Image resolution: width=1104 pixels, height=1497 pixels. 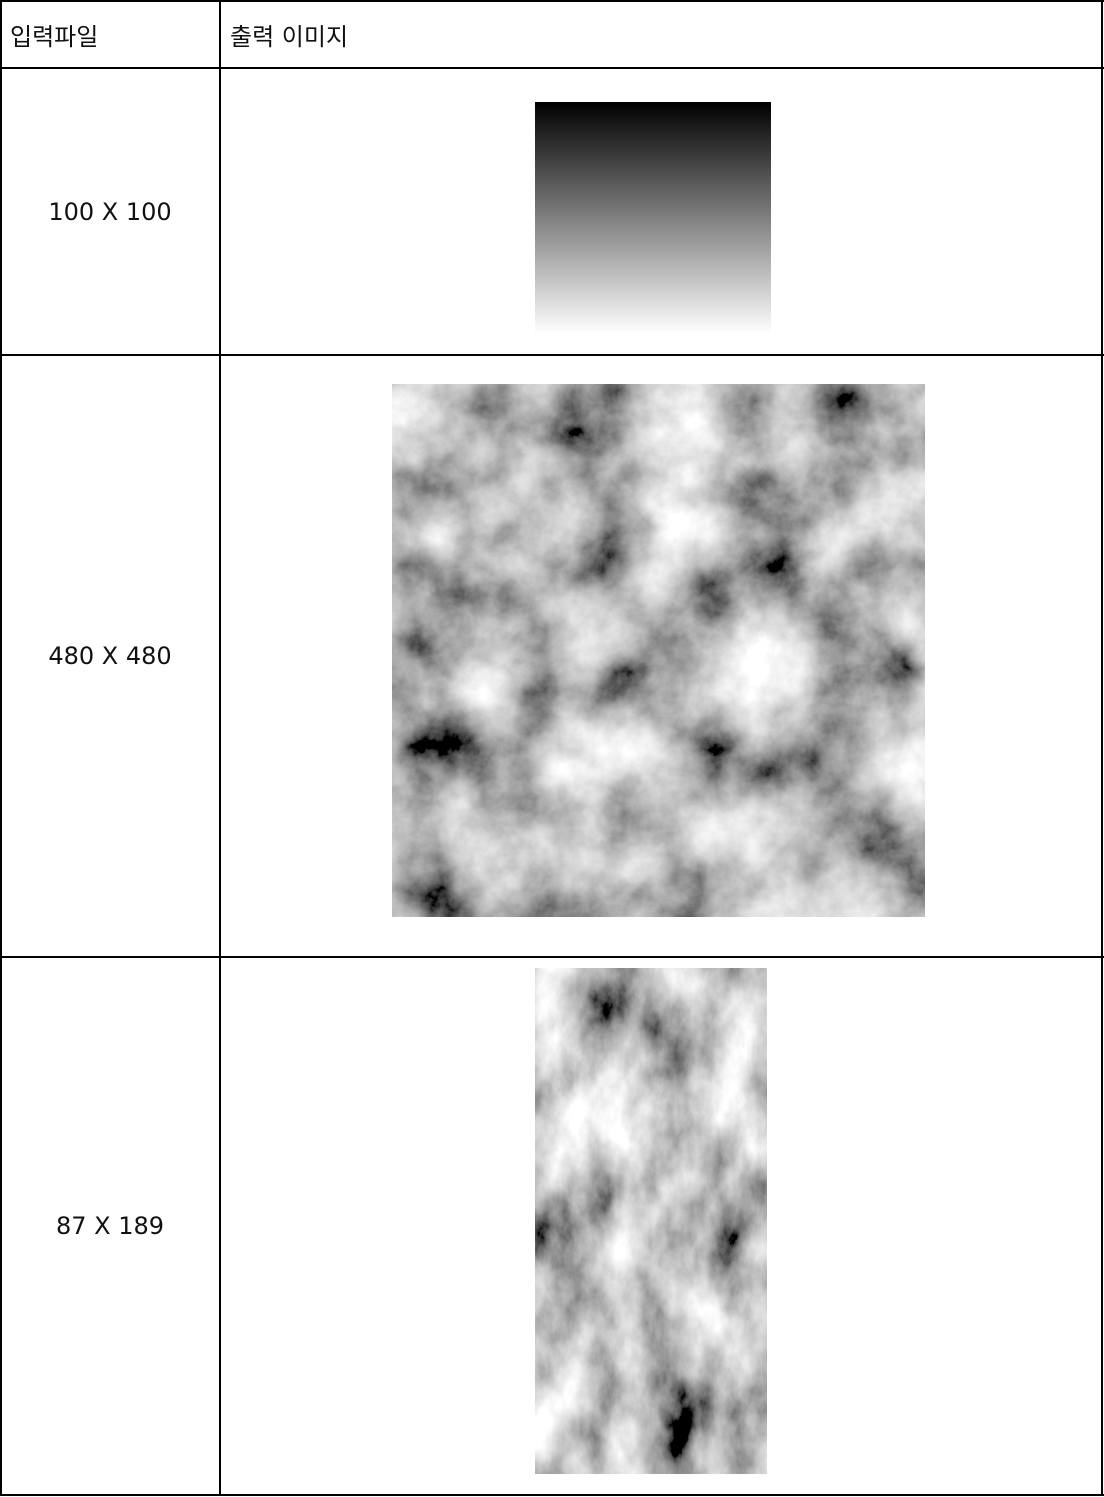 What do you see at coordinates (110, 211) in the screenshot?
I see `input-label: 100 X 100` at bounding box center [110, 211].